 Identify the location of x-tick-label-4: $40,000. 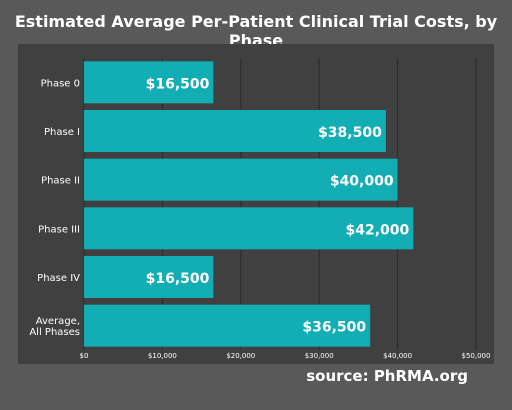
(397, 356).